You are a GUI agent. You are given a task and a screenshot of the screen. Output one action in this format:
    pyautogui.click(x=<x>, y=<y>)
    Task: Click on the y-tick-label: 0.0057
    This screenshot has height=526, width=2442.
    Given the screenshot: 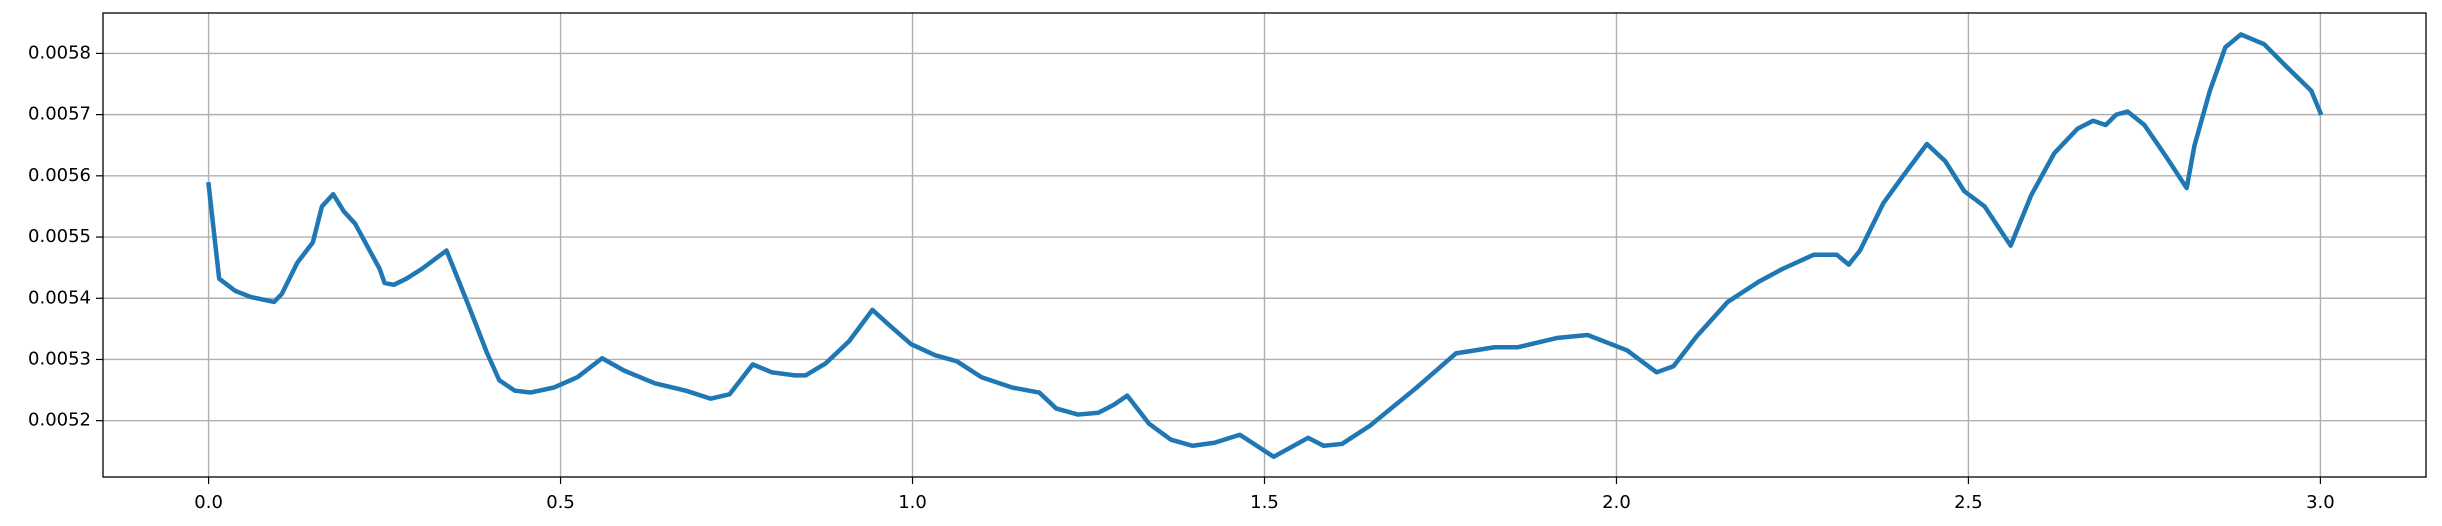 What is the action you would take?
    pyautogui.click(x=59, y=114)
    